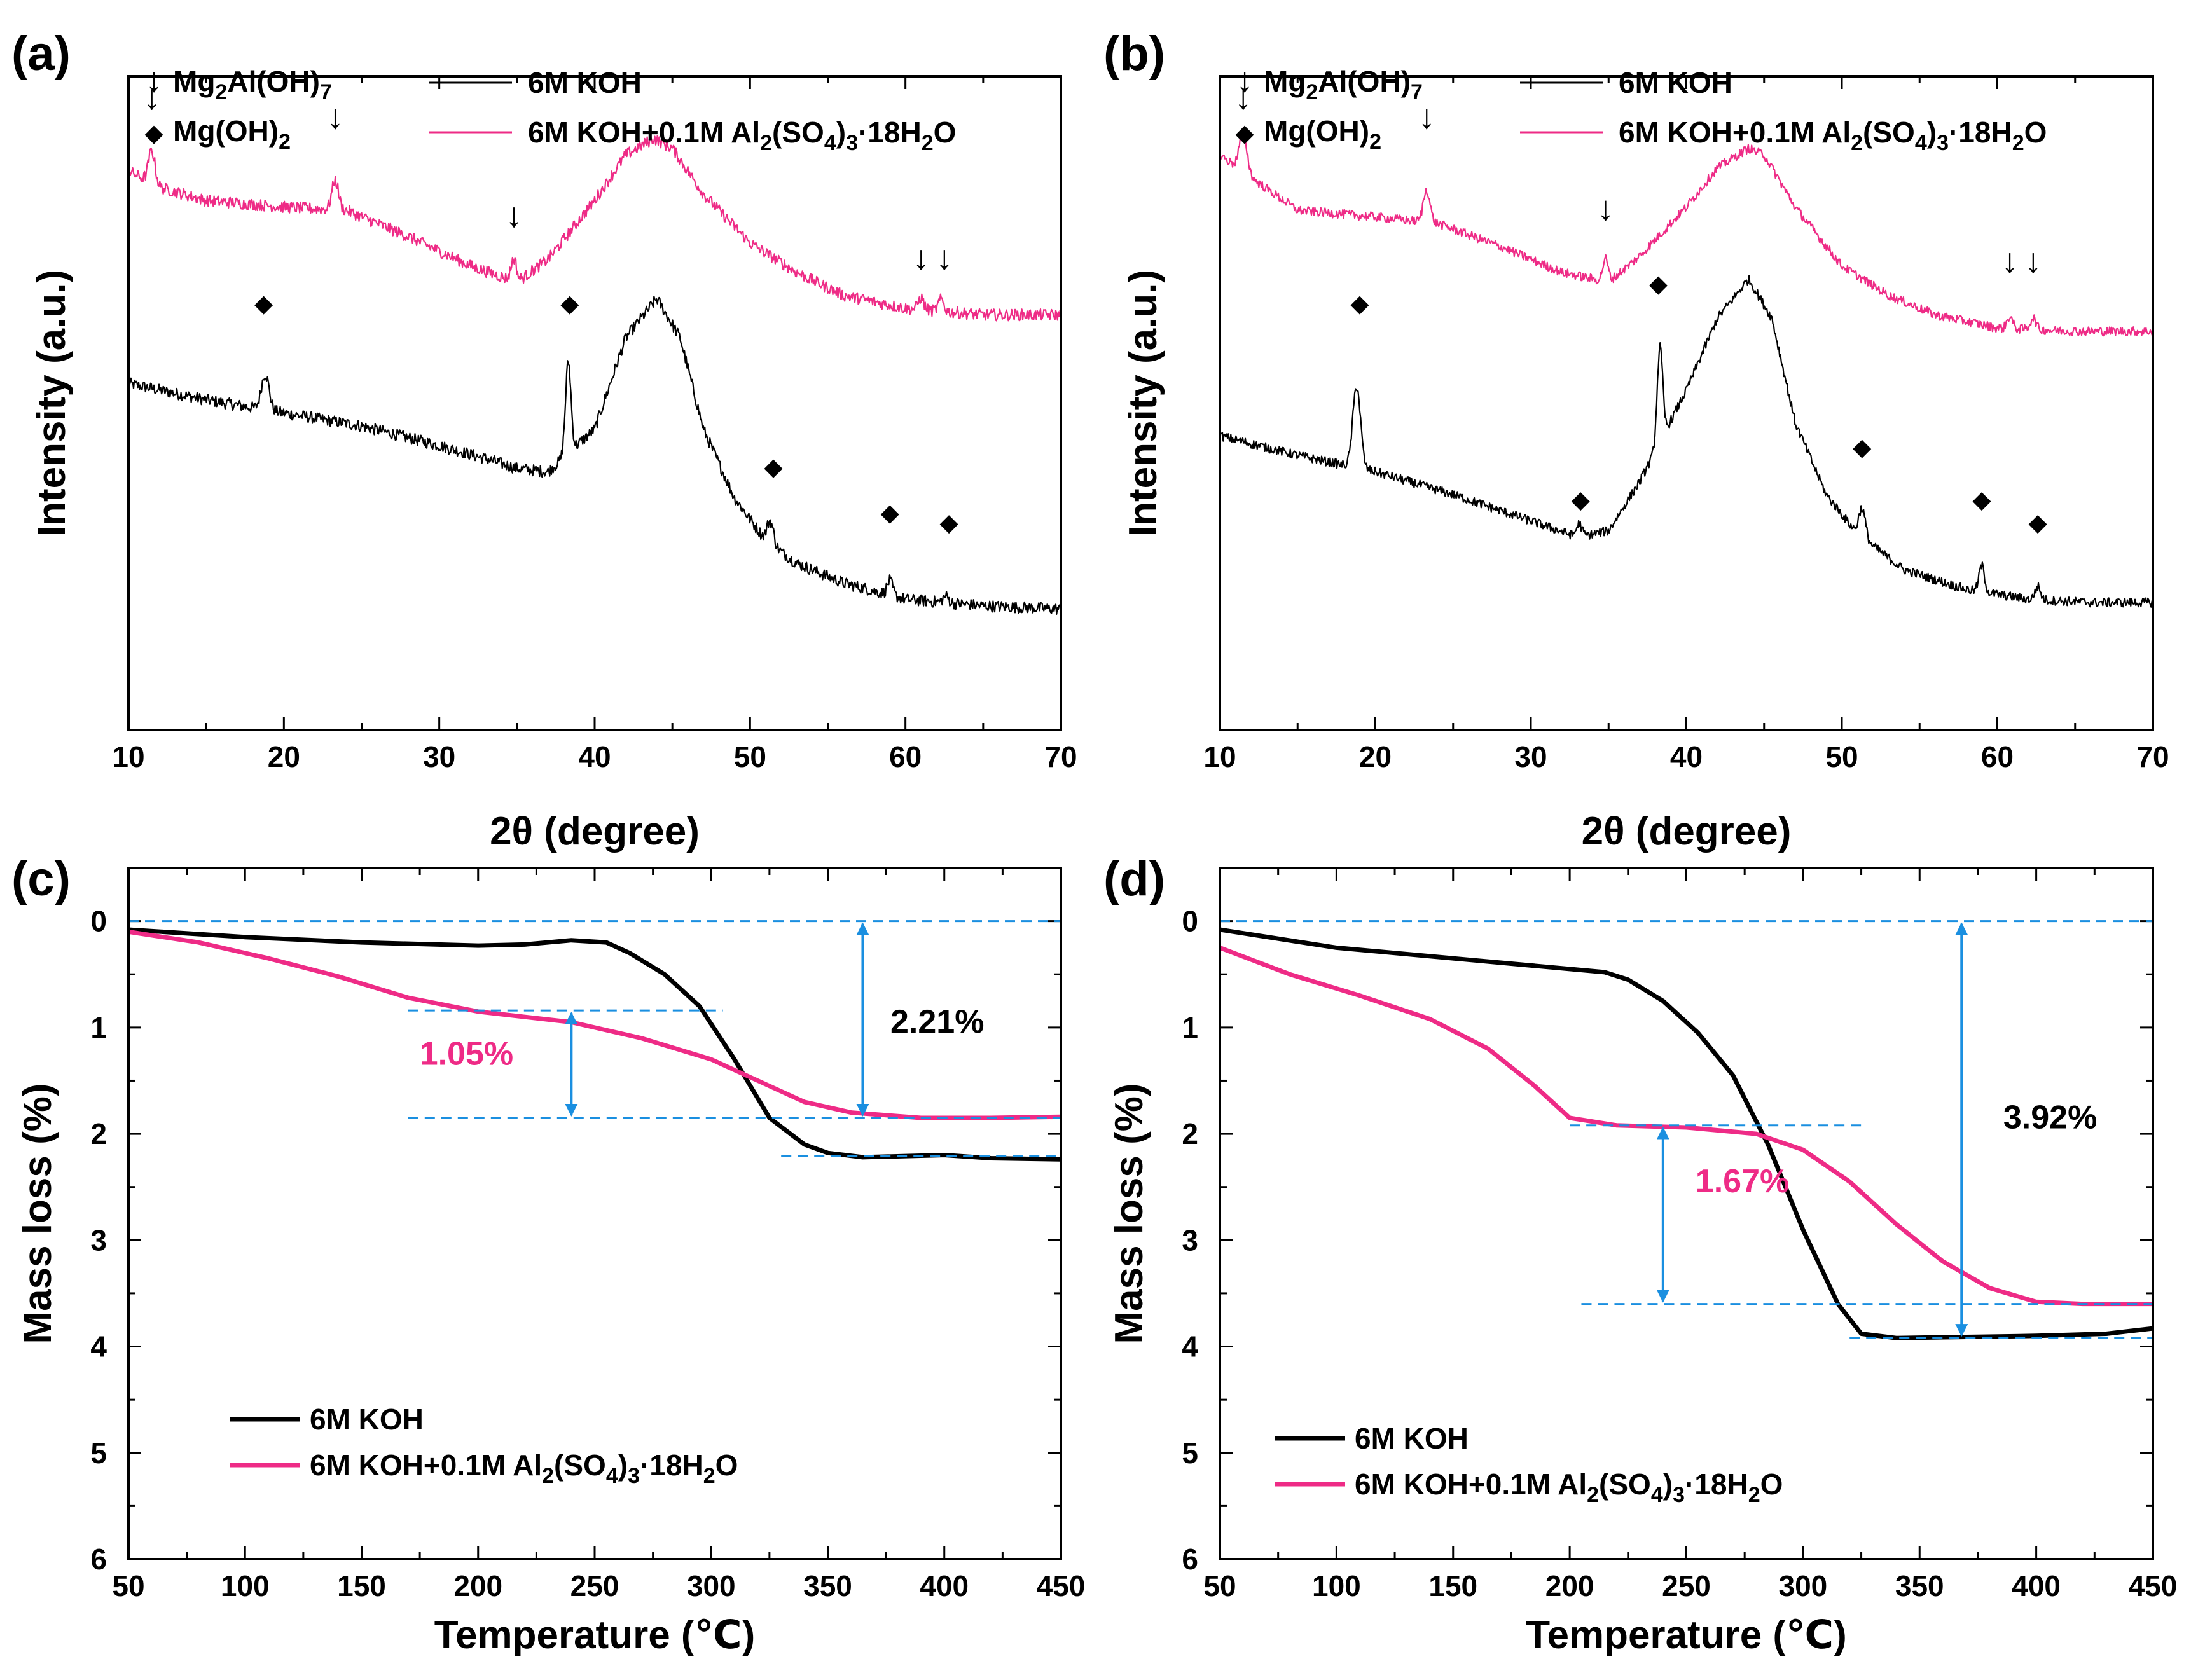  I want to click on y-tick-label: 2, so click(1190, 1133).